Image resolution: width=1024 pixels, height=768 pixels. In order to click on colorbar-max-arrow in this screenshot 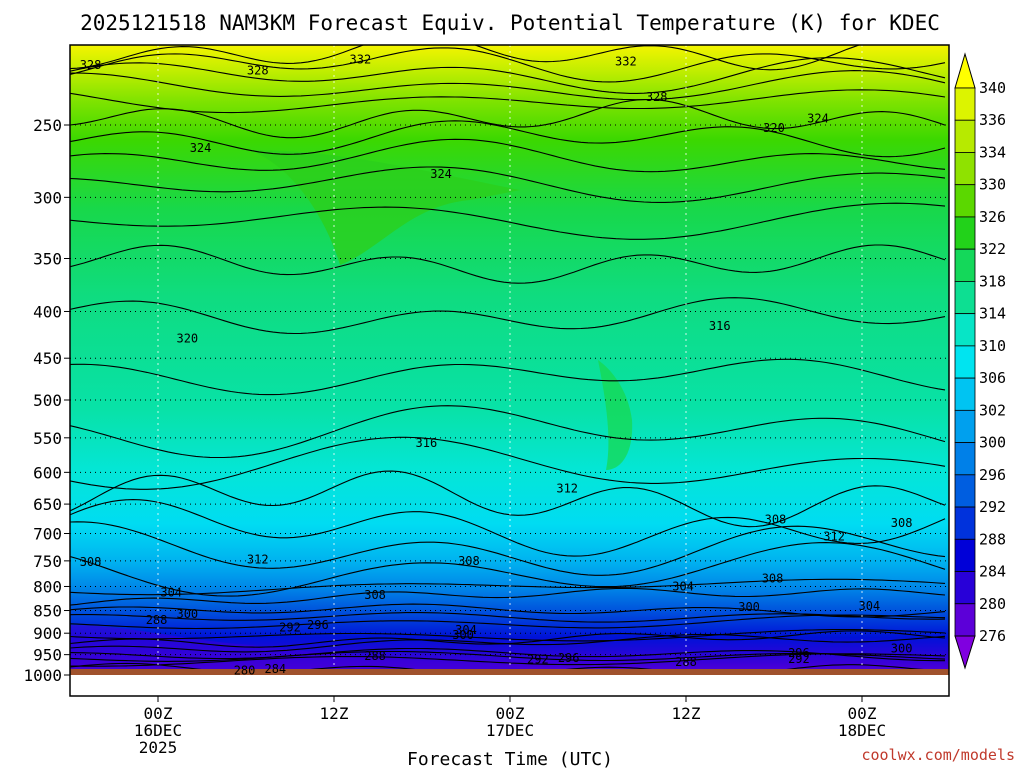, I will do `click(965, 70)`.